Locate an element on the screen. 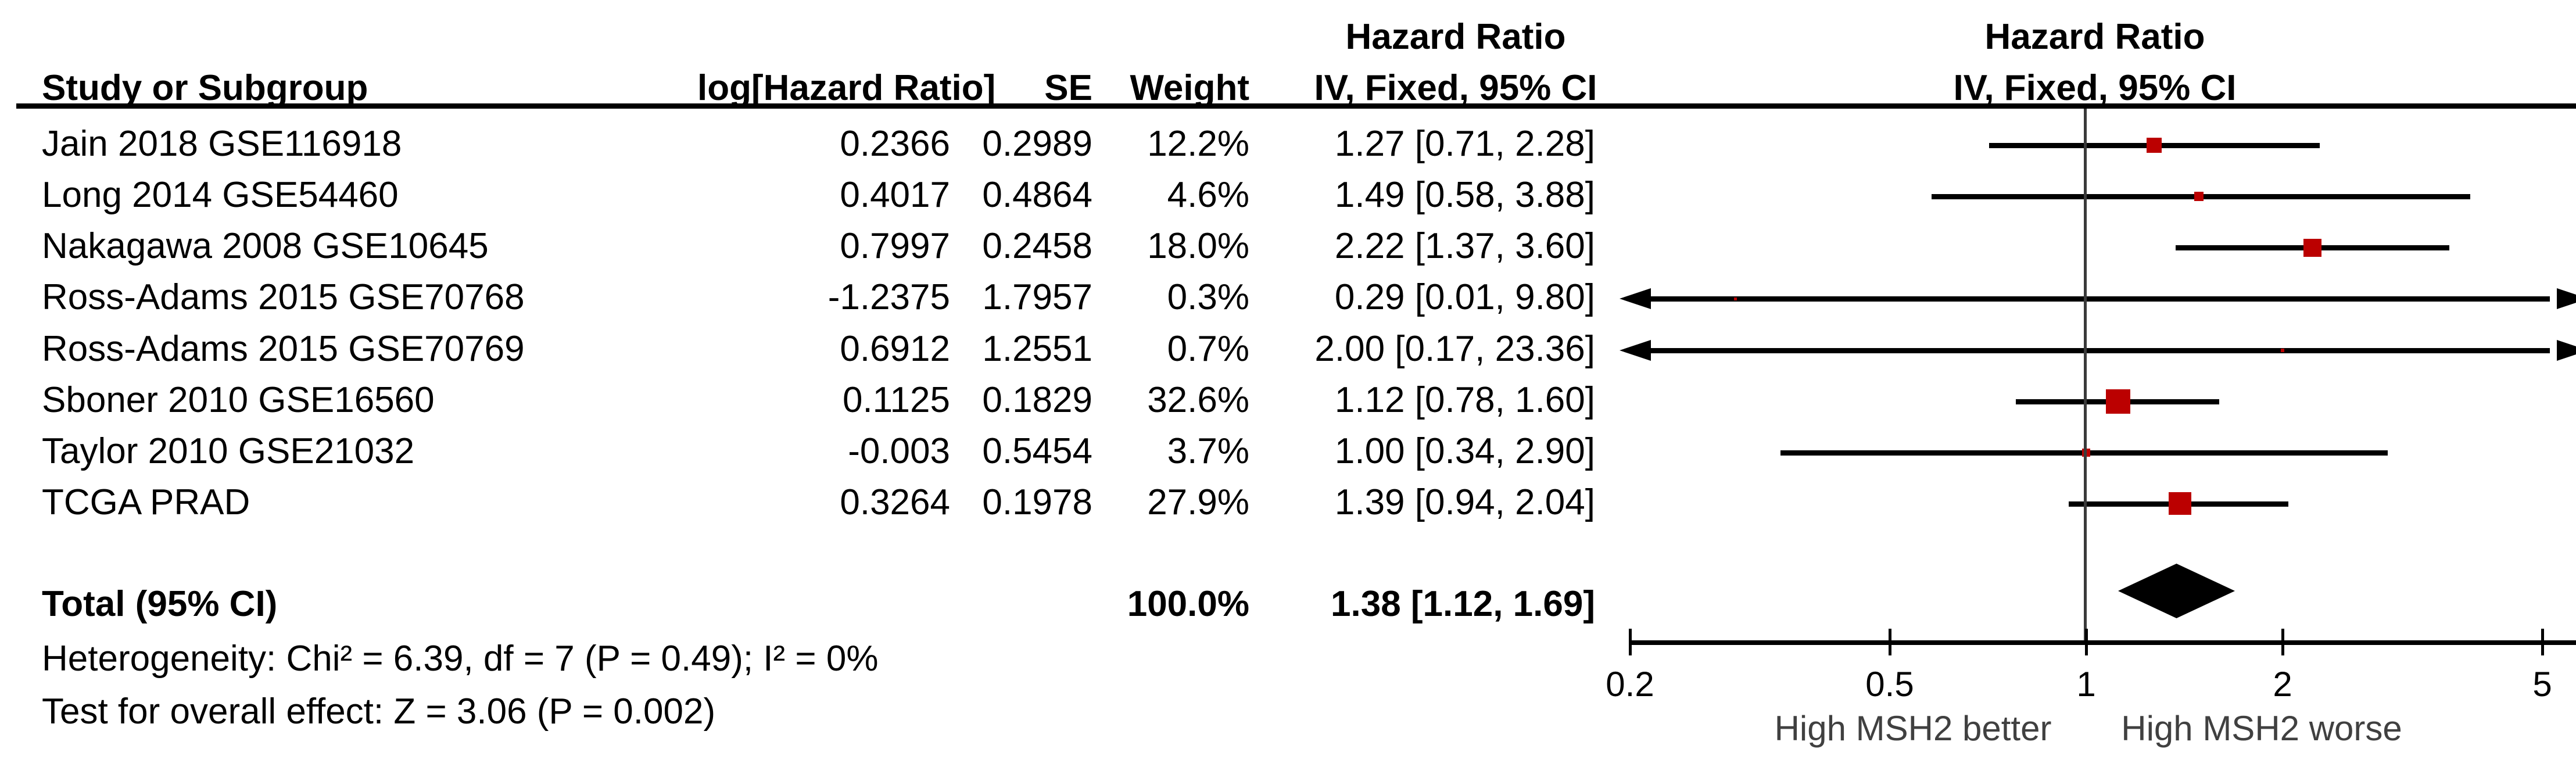 The height and width of the screenshot is (767, 2576). study-loghr: 0.3264 is located at coordinates (895, 502).